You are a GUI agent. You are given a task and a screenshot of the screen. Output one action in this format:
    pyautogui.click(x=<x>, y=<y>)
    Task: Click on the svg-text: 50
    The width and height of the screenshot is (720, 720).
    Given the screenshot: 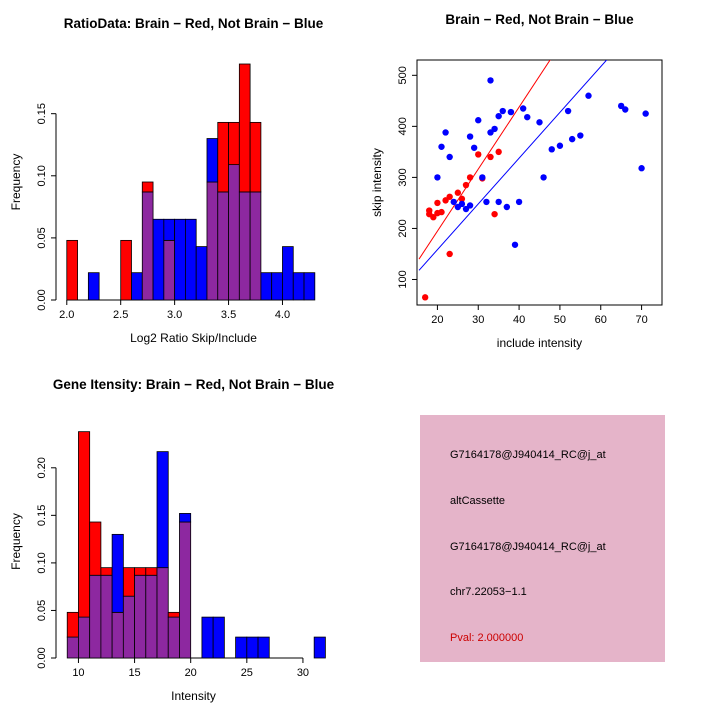 What is the action you would take?
    pyautogui.click(x=560, y=320)
    